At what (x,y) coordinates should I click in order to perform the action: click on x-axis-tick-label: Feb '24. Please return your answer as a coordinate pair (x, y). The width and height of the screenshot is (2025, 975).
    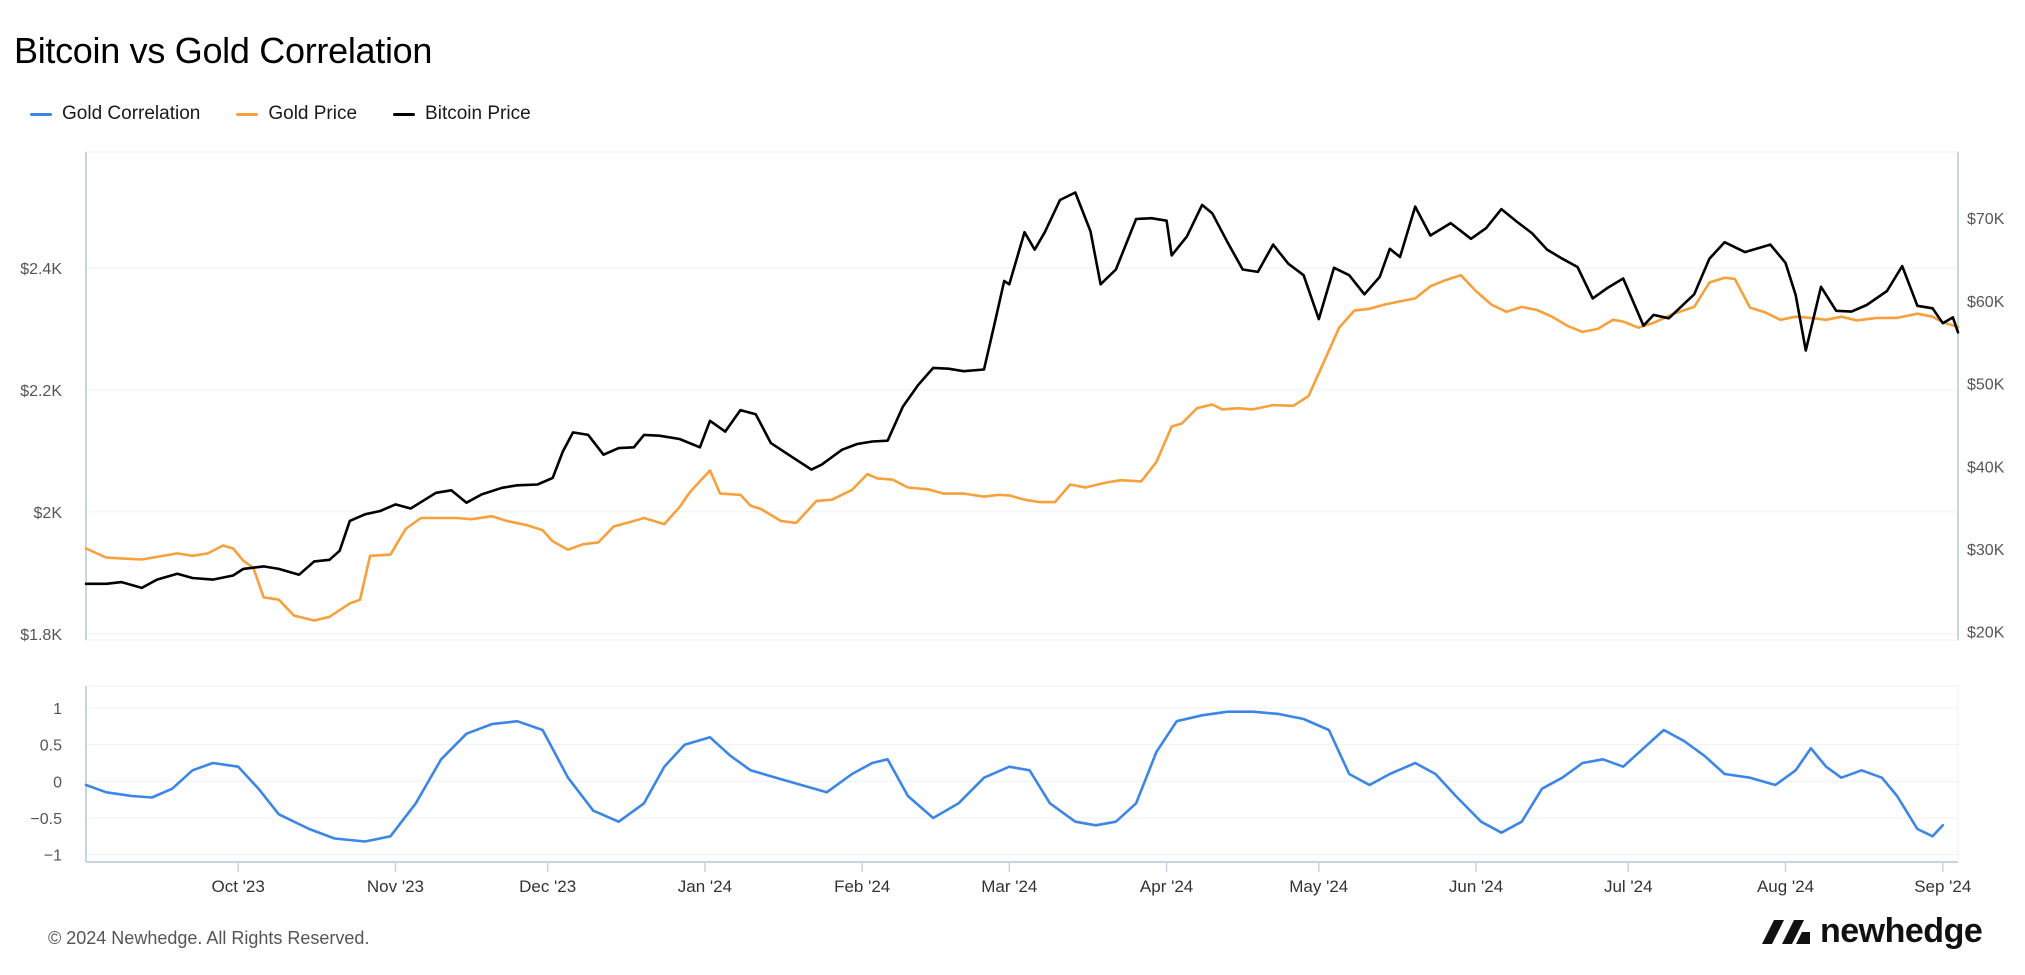
    Looking at the image, I should click on (862, 886).